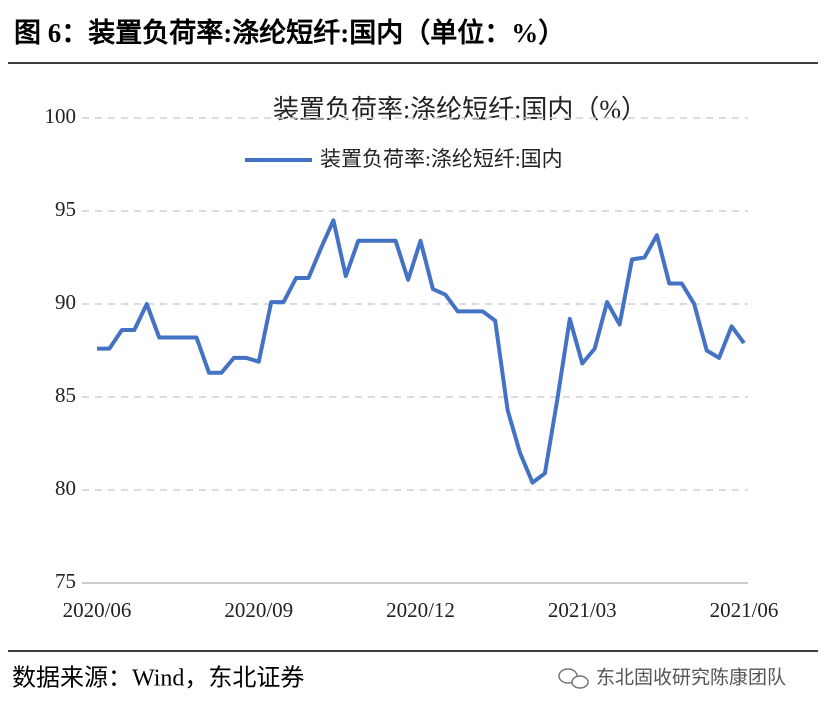 This screenshot has height=715, width=825. Describe the element at coordinates (65, 395) in the screenshot. I see `y-tick-label: 85` at that location.